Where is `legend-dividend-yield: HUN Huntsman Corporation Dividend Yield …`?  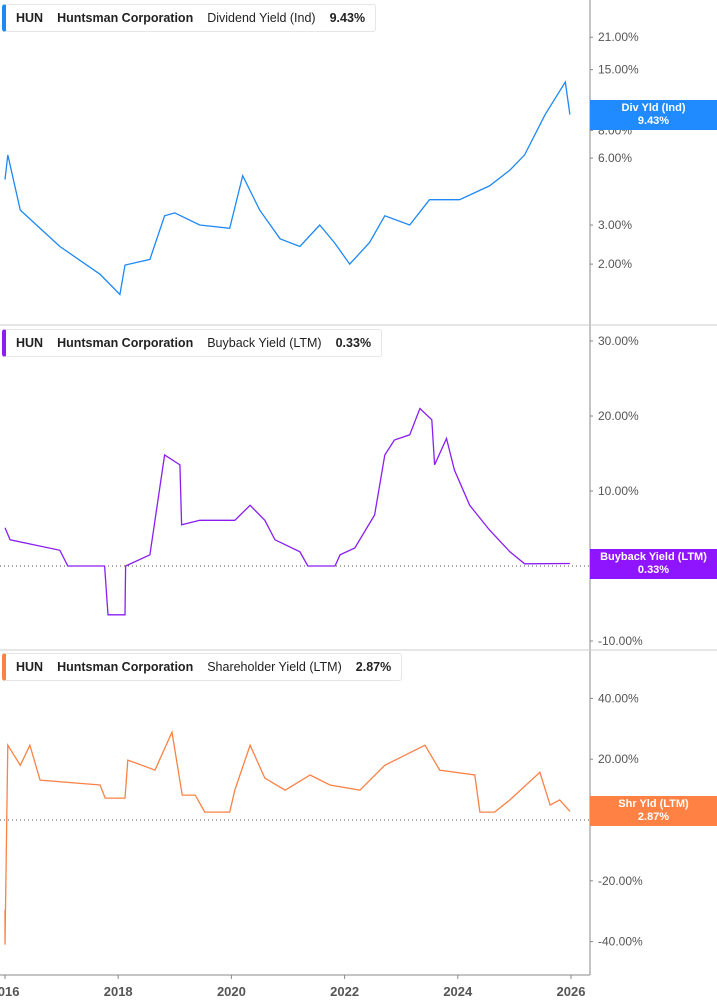 legend-dividend-yield: HUN Huntsman Corporation Dividend Yield … is located at coordinates (189, 18).